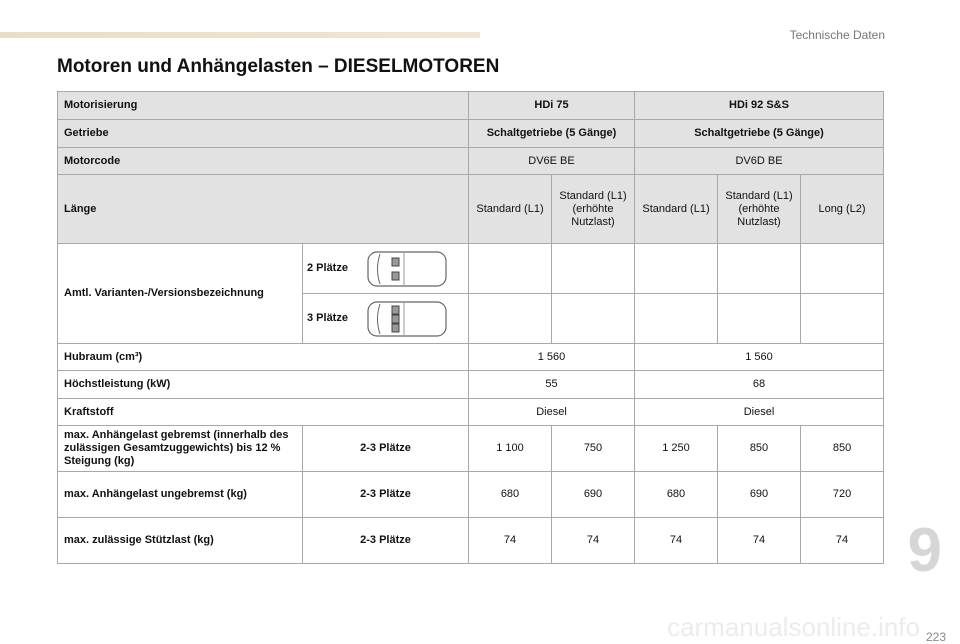  What do you see at coordinates (759, 105) in the screenshot?
I see `cell: HDi 92 S&S` at bounding box center [759, 105].